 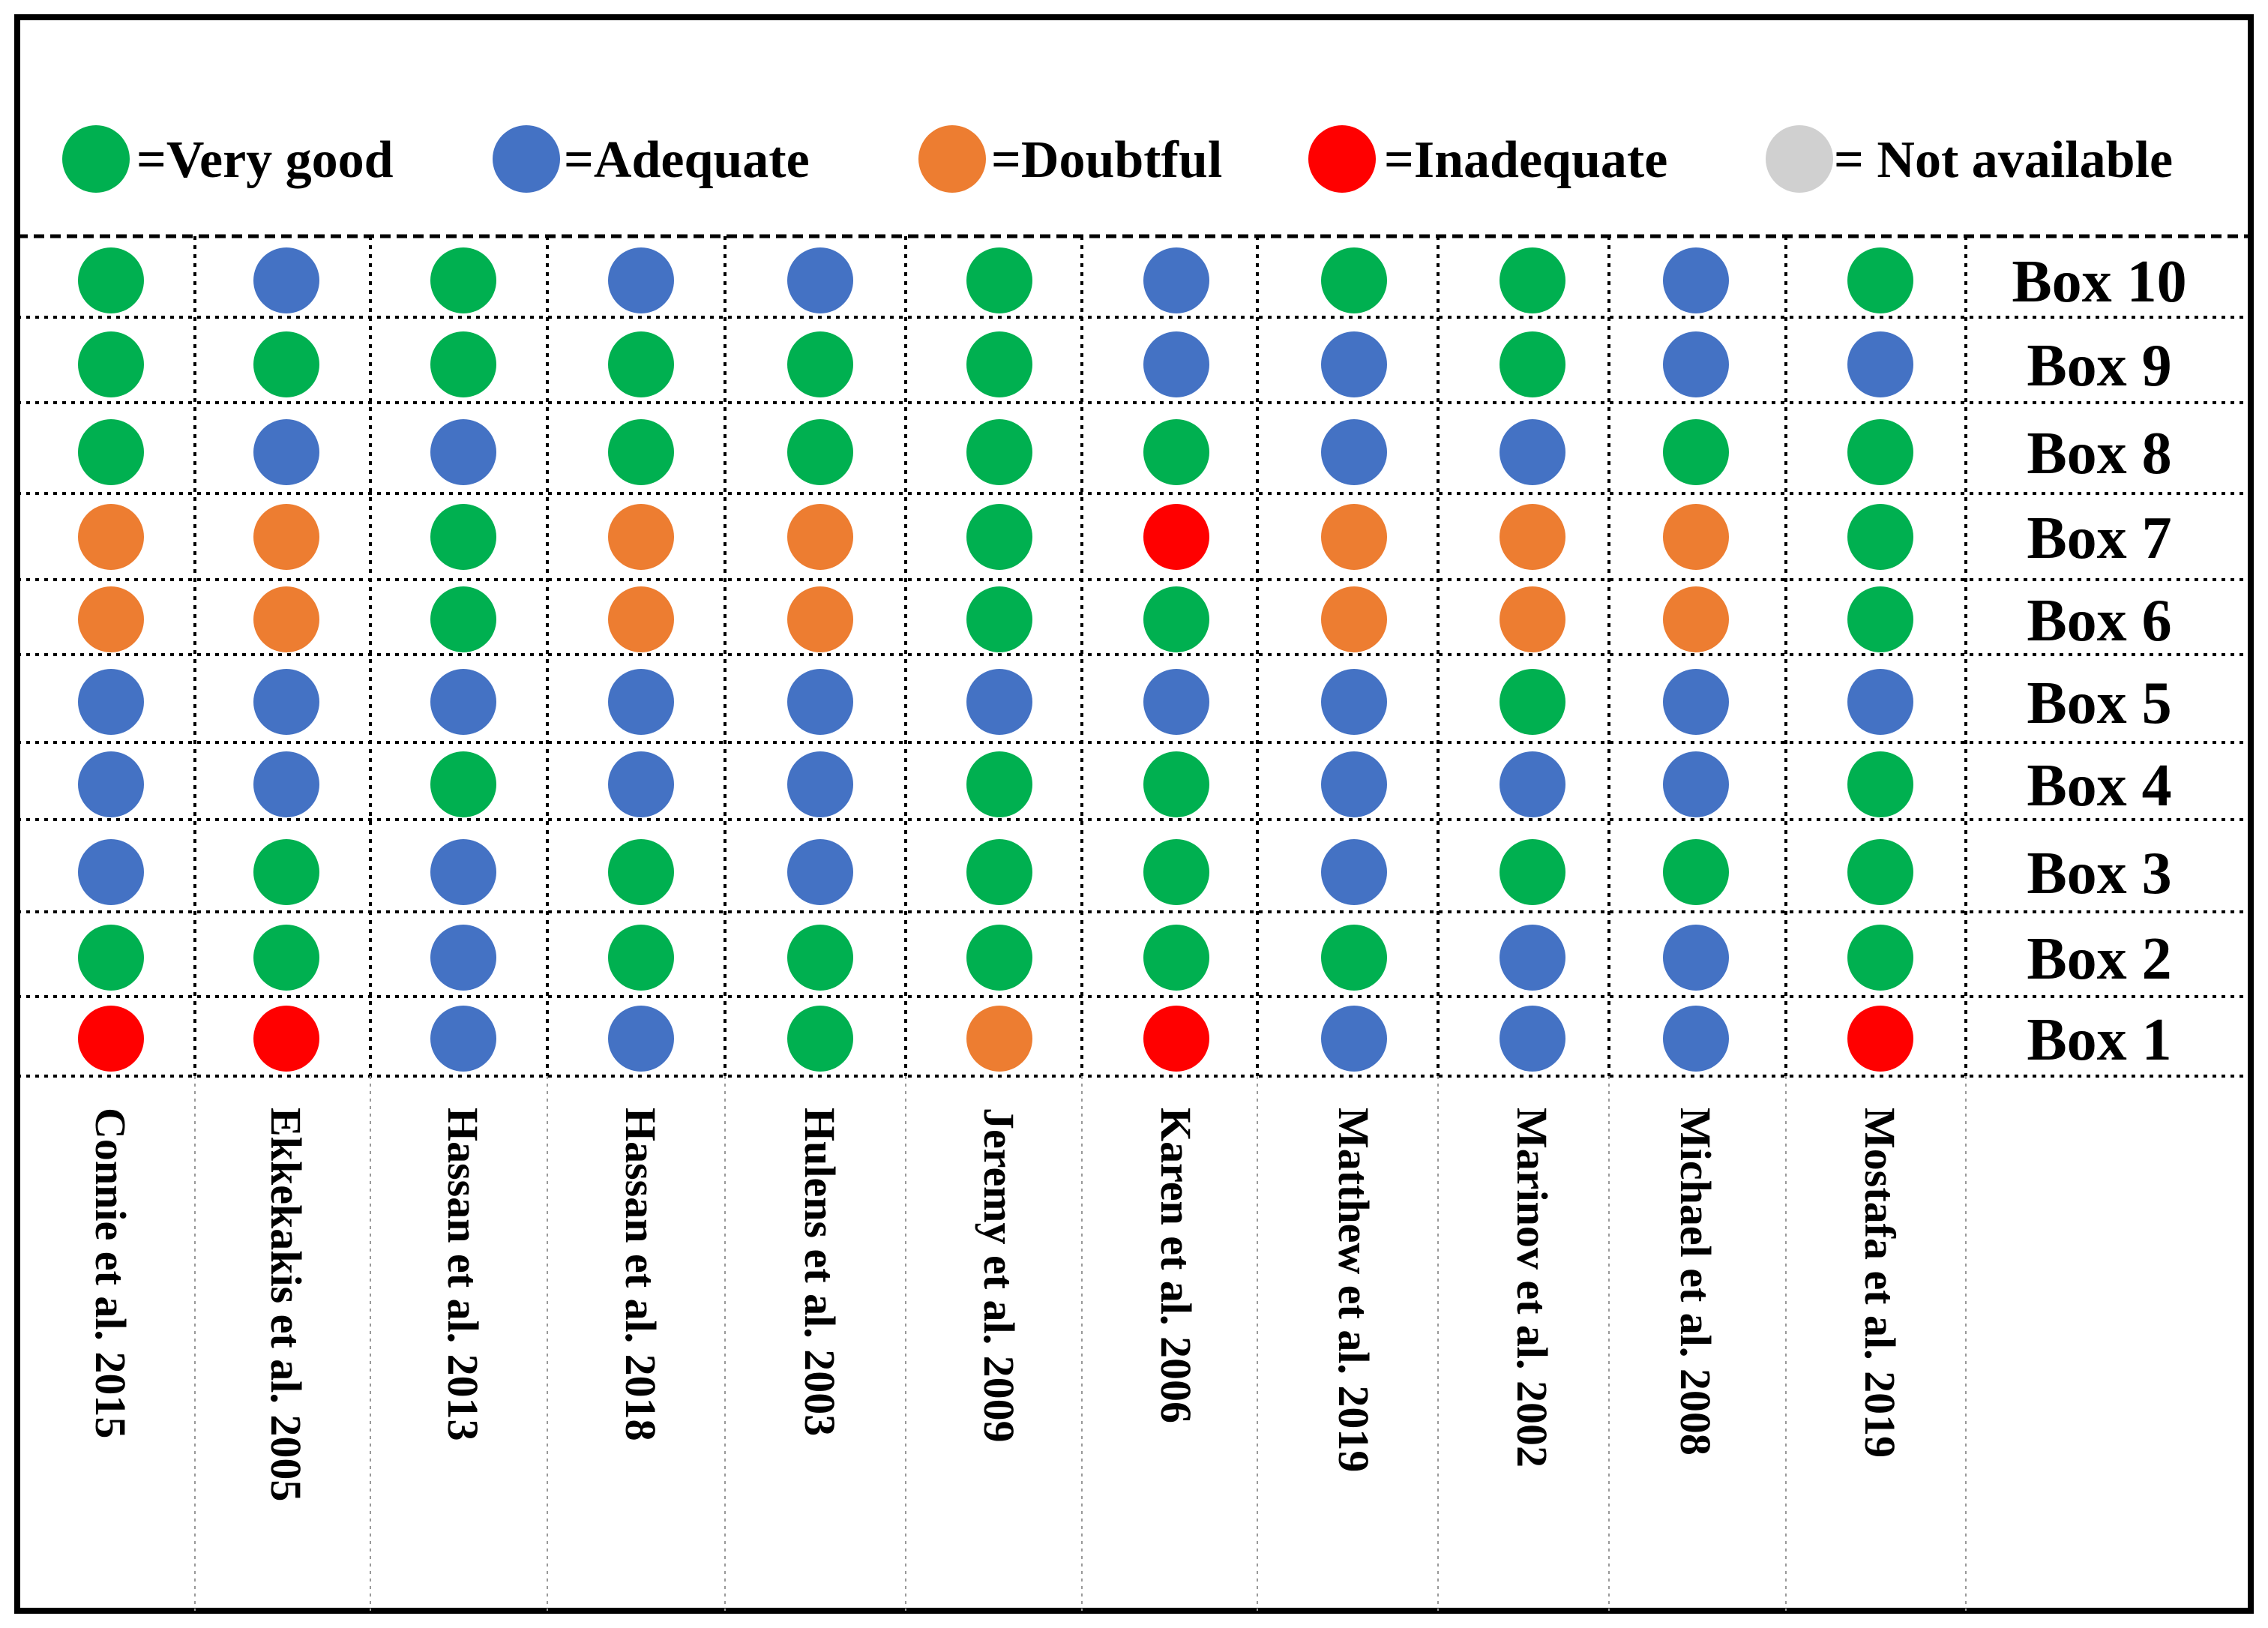 What do you see at coordinates (2099, 621) in the screenshot?
I see `row-label: Box 6` at bounding box center [2099, 621].